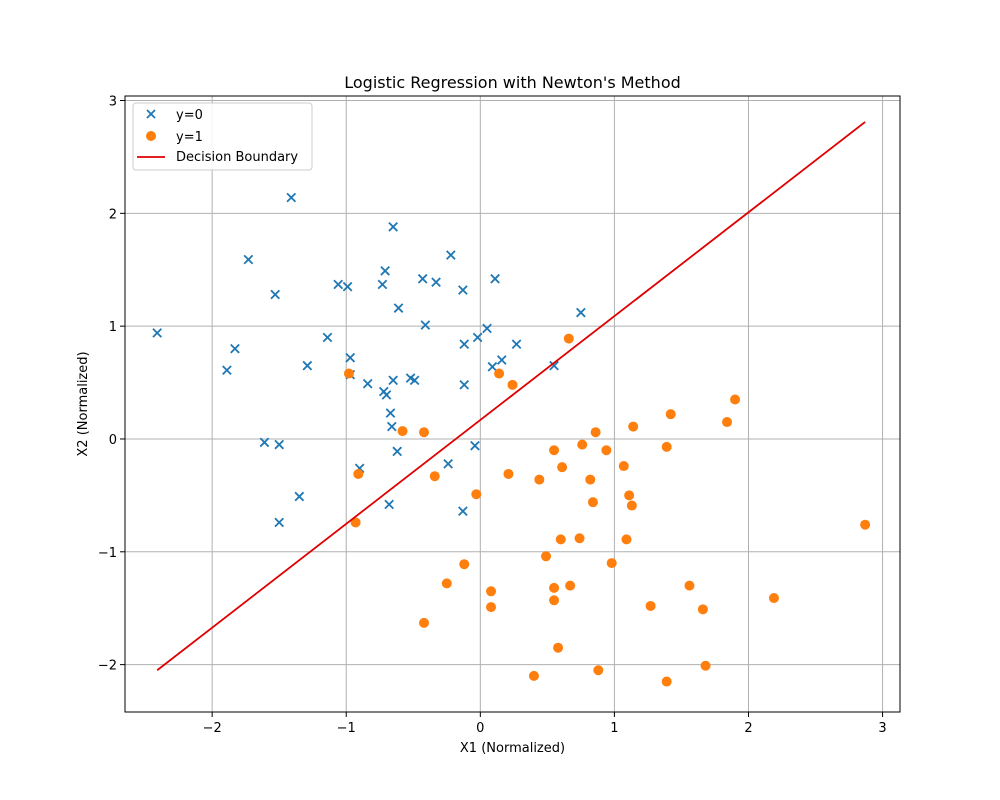 The width and height of the screenshot is (1000, 800). What do you see at coordinates (107, 553) in the screenshot?
I see `y-tick-label: −1` at bounding box center [107, 553].